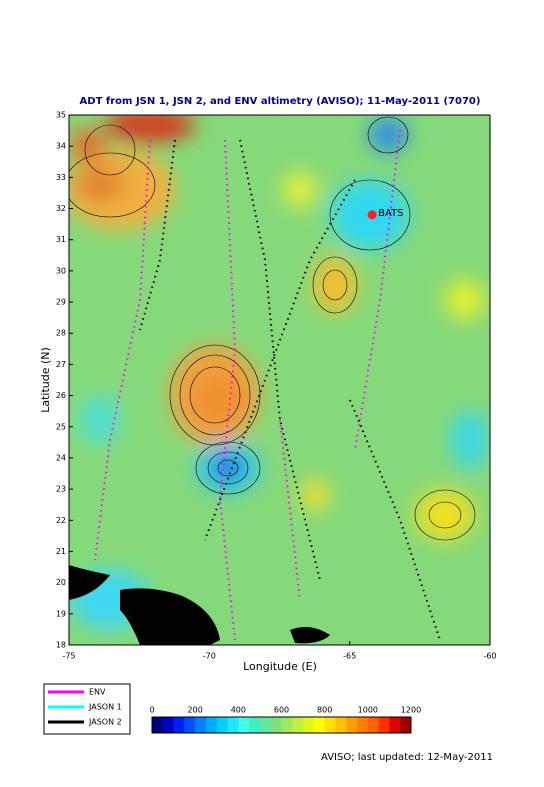 Image resolution: width=544 pixels, height=787 pixels. Describe the element at coordinates (61, 239) in the screenshot. I see `y-tick-label: 31` at that location.